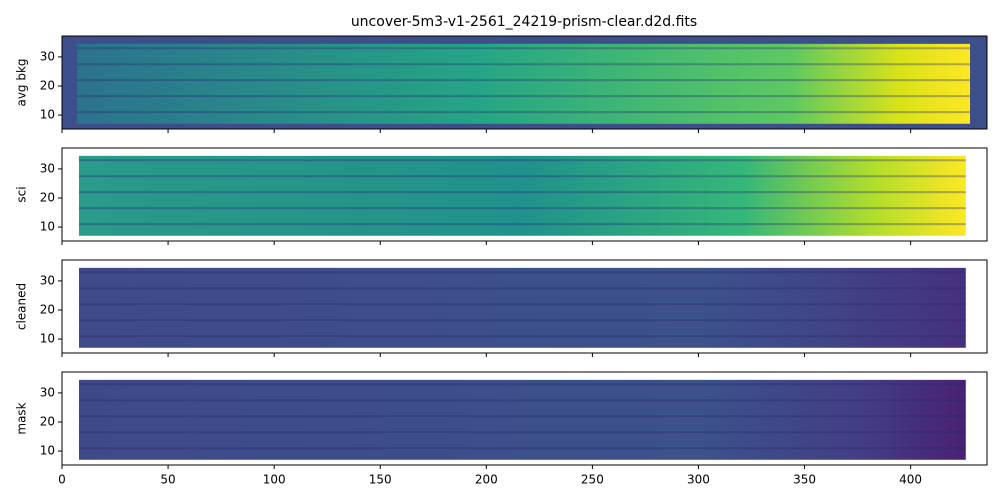  I want to click on y-axis-label: cleaned, so click(22, 306).